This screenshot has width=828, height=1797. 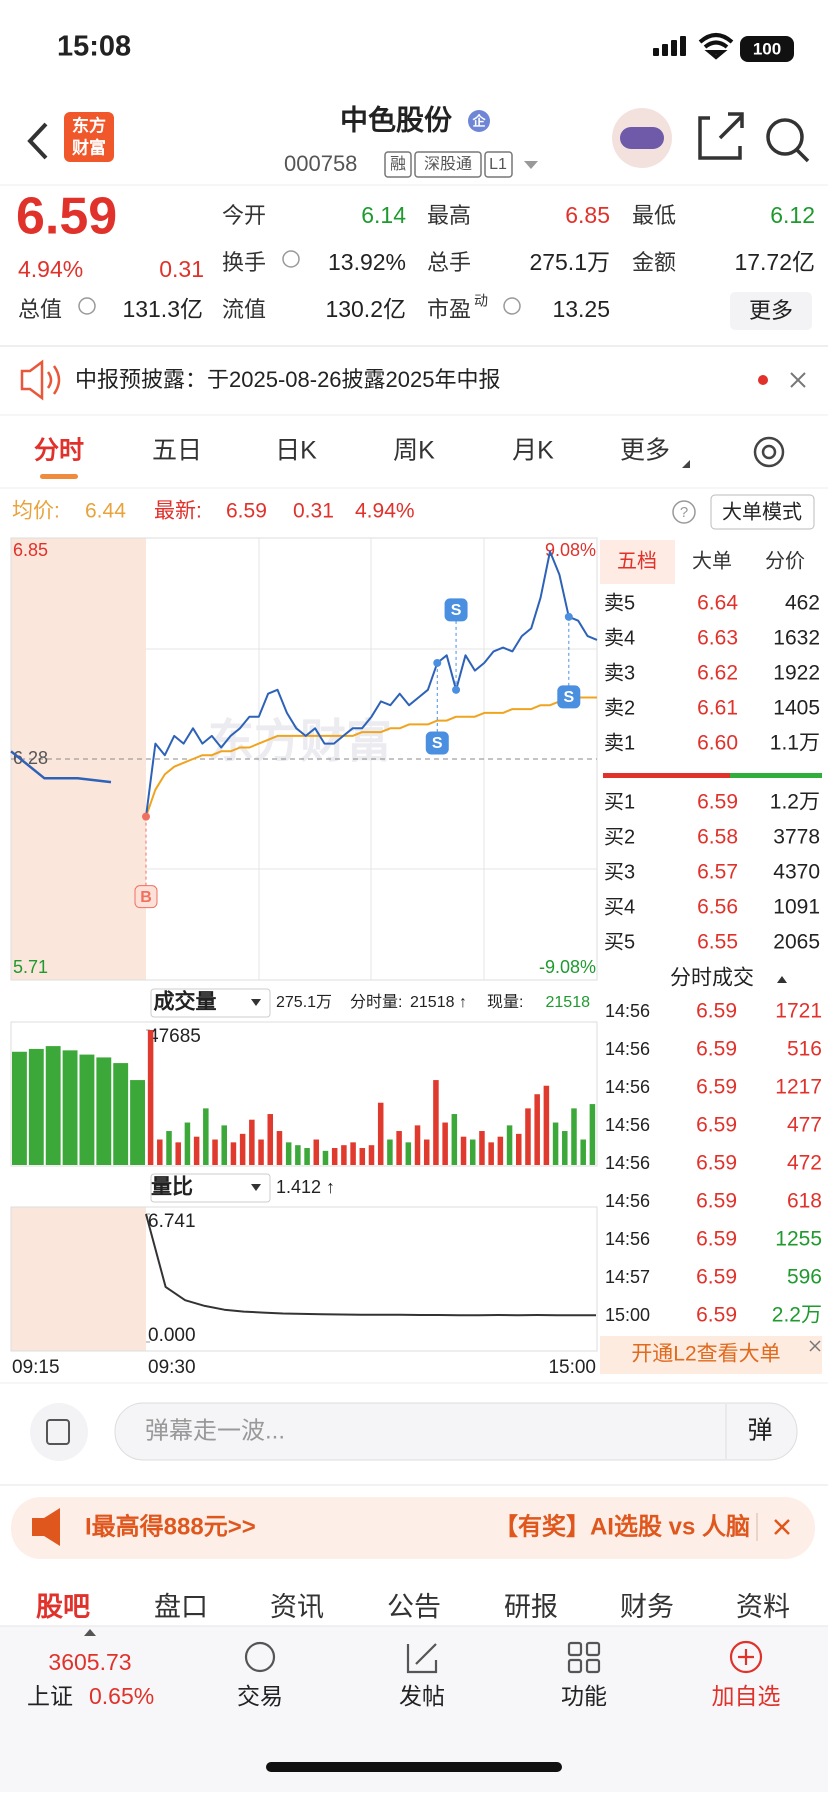 What do you see at coordinates (815, 1346) in the screenshot?
I see `close-l2` at bounding box center [815, 1346].